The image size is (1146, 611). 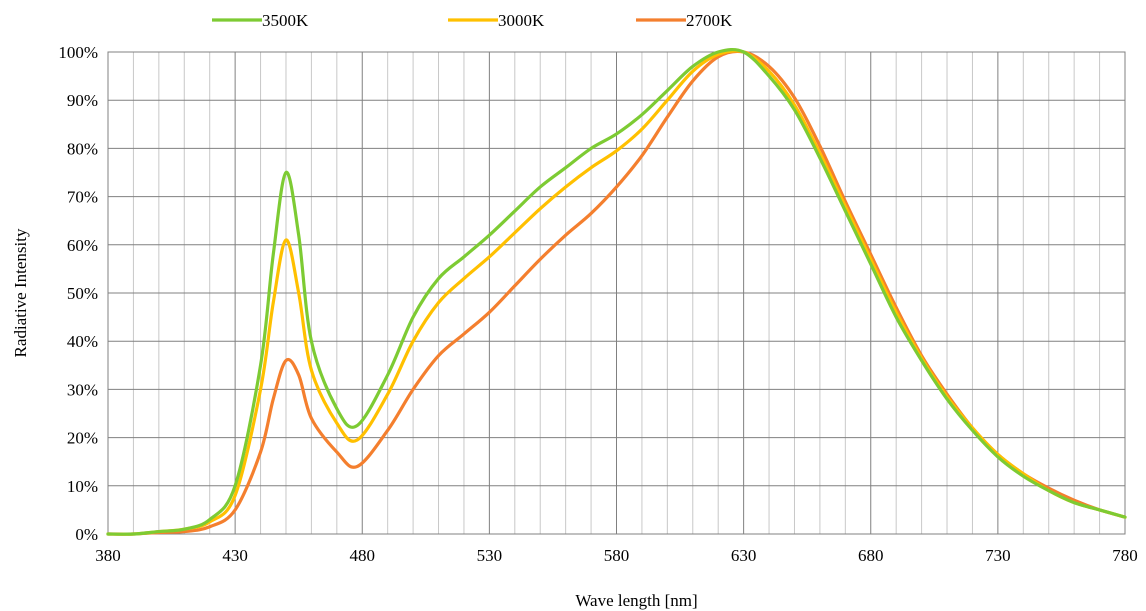 What do you see at coordinates (82, 438) in the screenshot?
I see `y-tick-label: 20%` at bounding box center [82, 438].